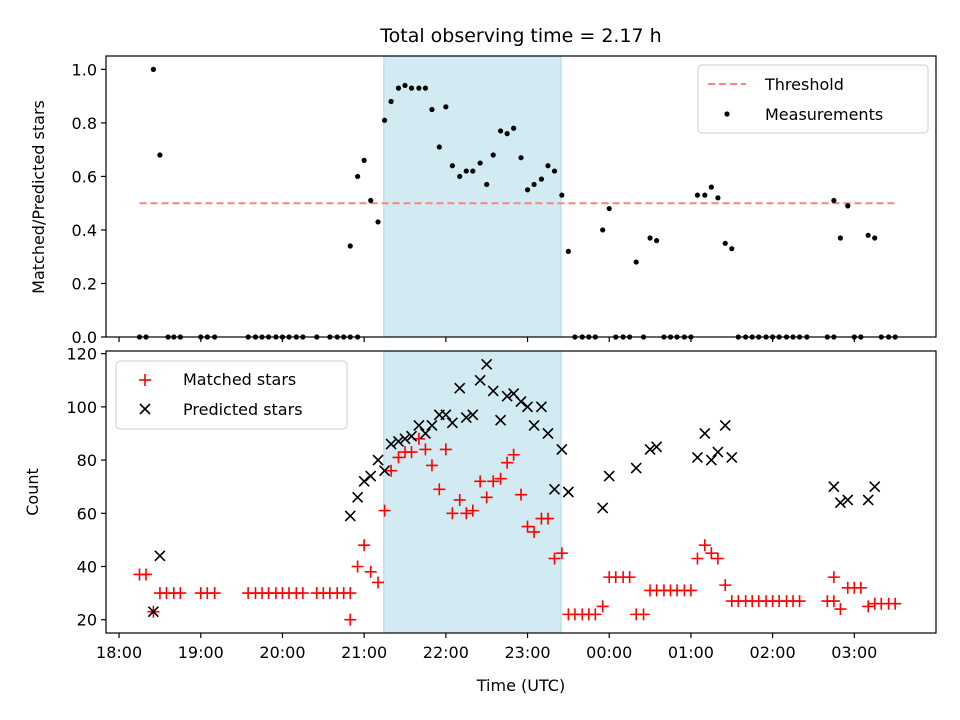 The height and width of the screenshot is (720, 960). Describe the element at coordinates (145, 409) in the screenshot. I see `legend-predicted-swatch` at that location.